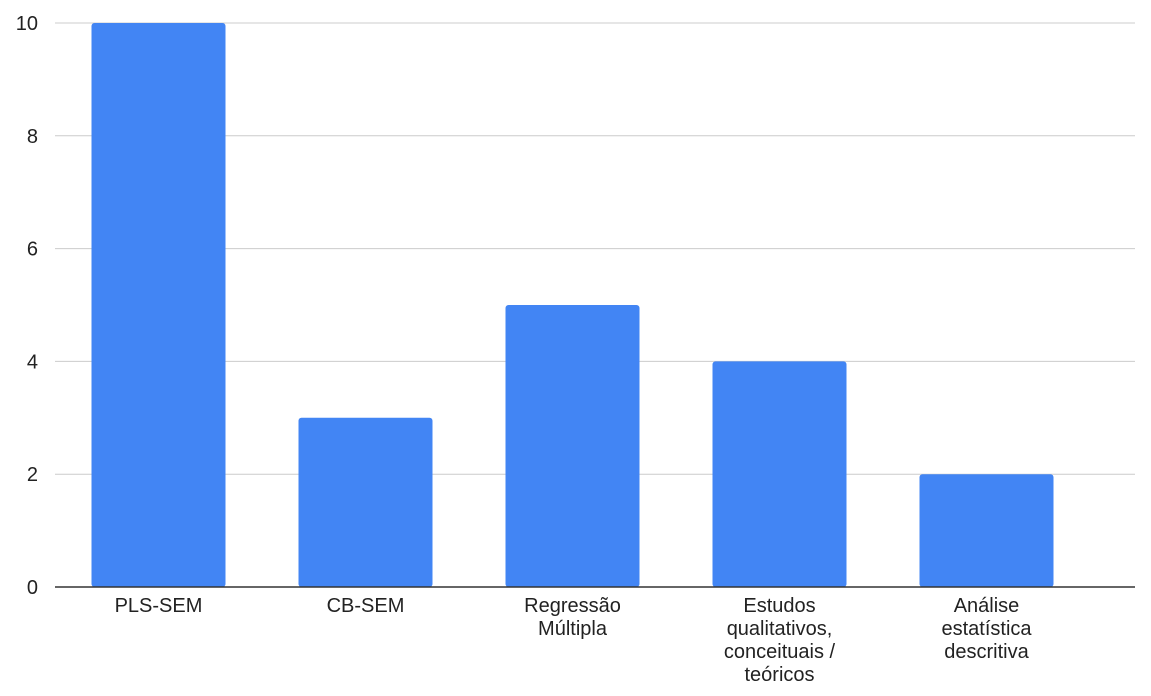  Describe the element at coordinates (32, 475) in the screenshot. I see `y-tick-label: 2` at that location.